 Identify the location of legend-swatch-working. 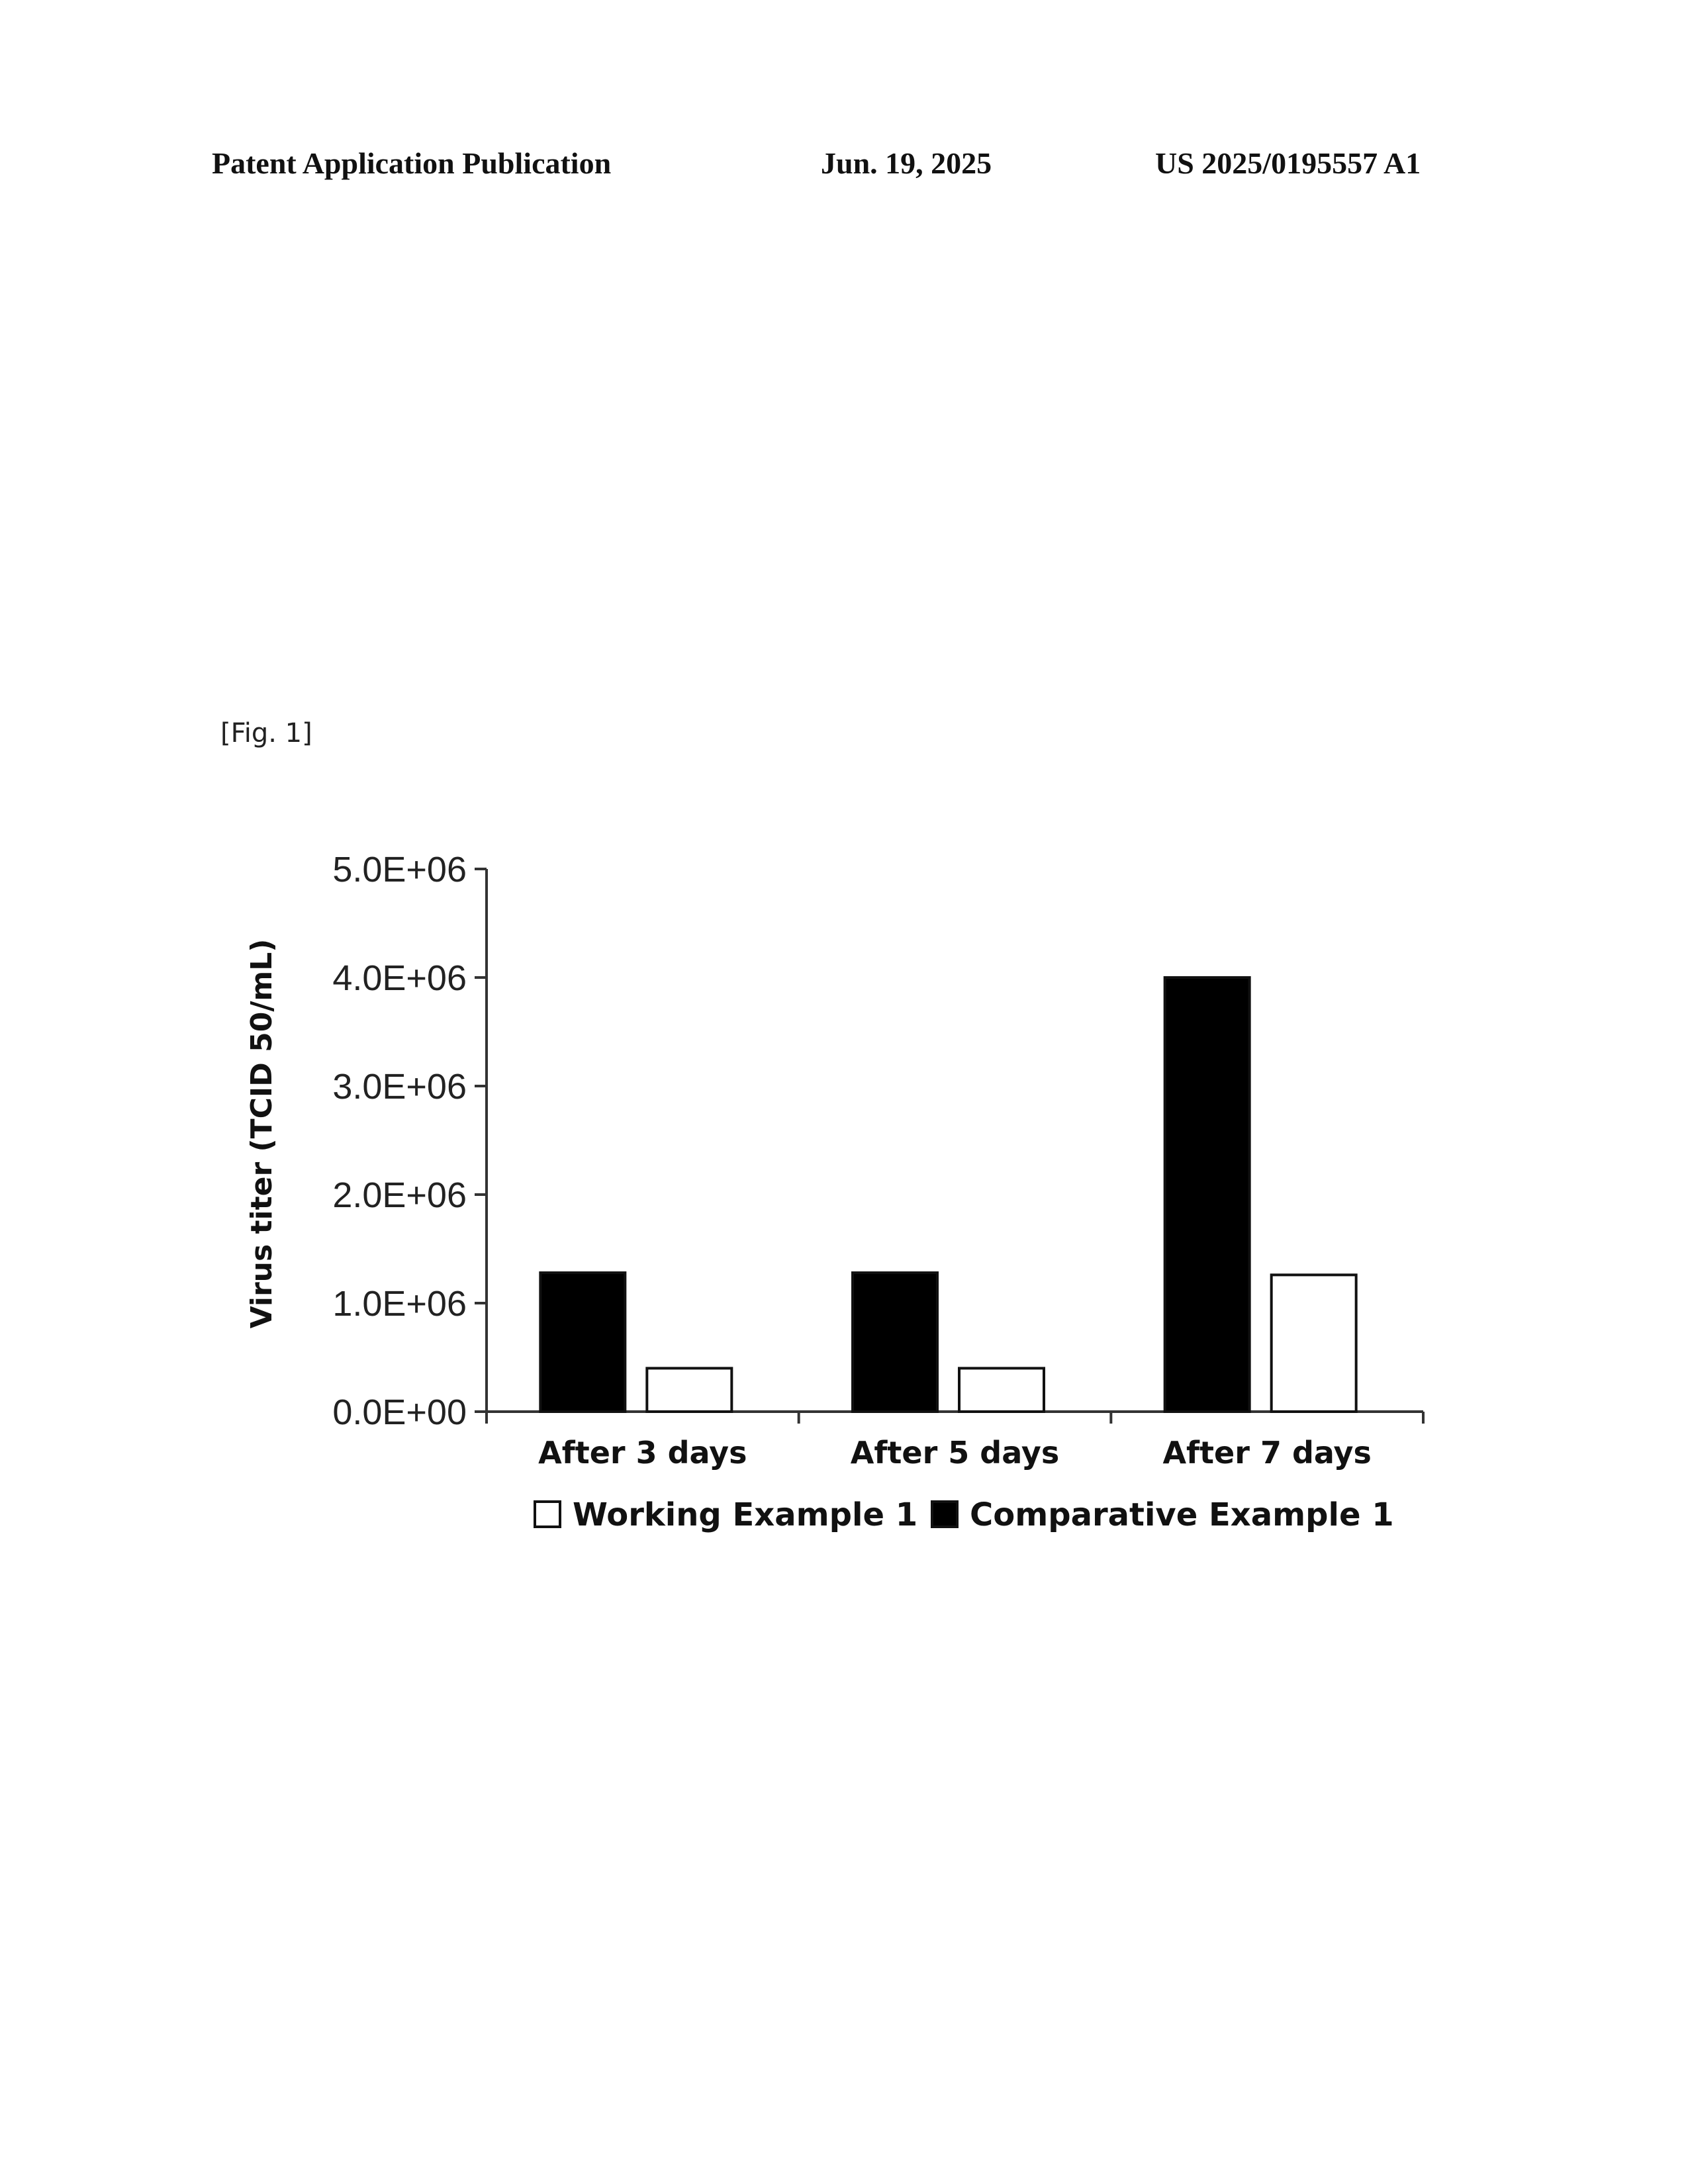
(547, 1514).